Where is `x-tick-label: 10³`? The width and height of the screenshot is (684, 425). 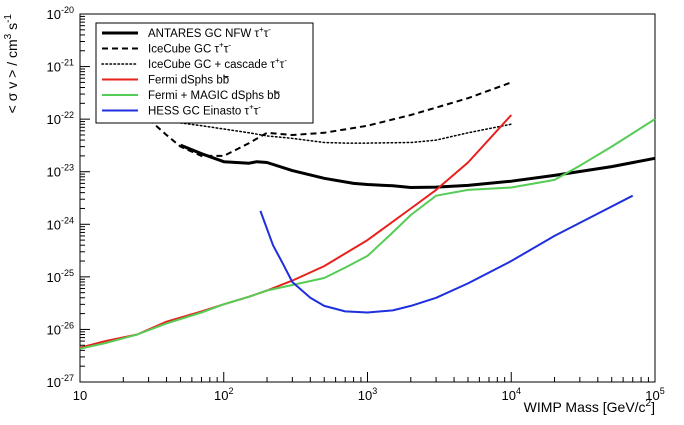
x-tick-label: 10³ is located at coordinates (367, 394).